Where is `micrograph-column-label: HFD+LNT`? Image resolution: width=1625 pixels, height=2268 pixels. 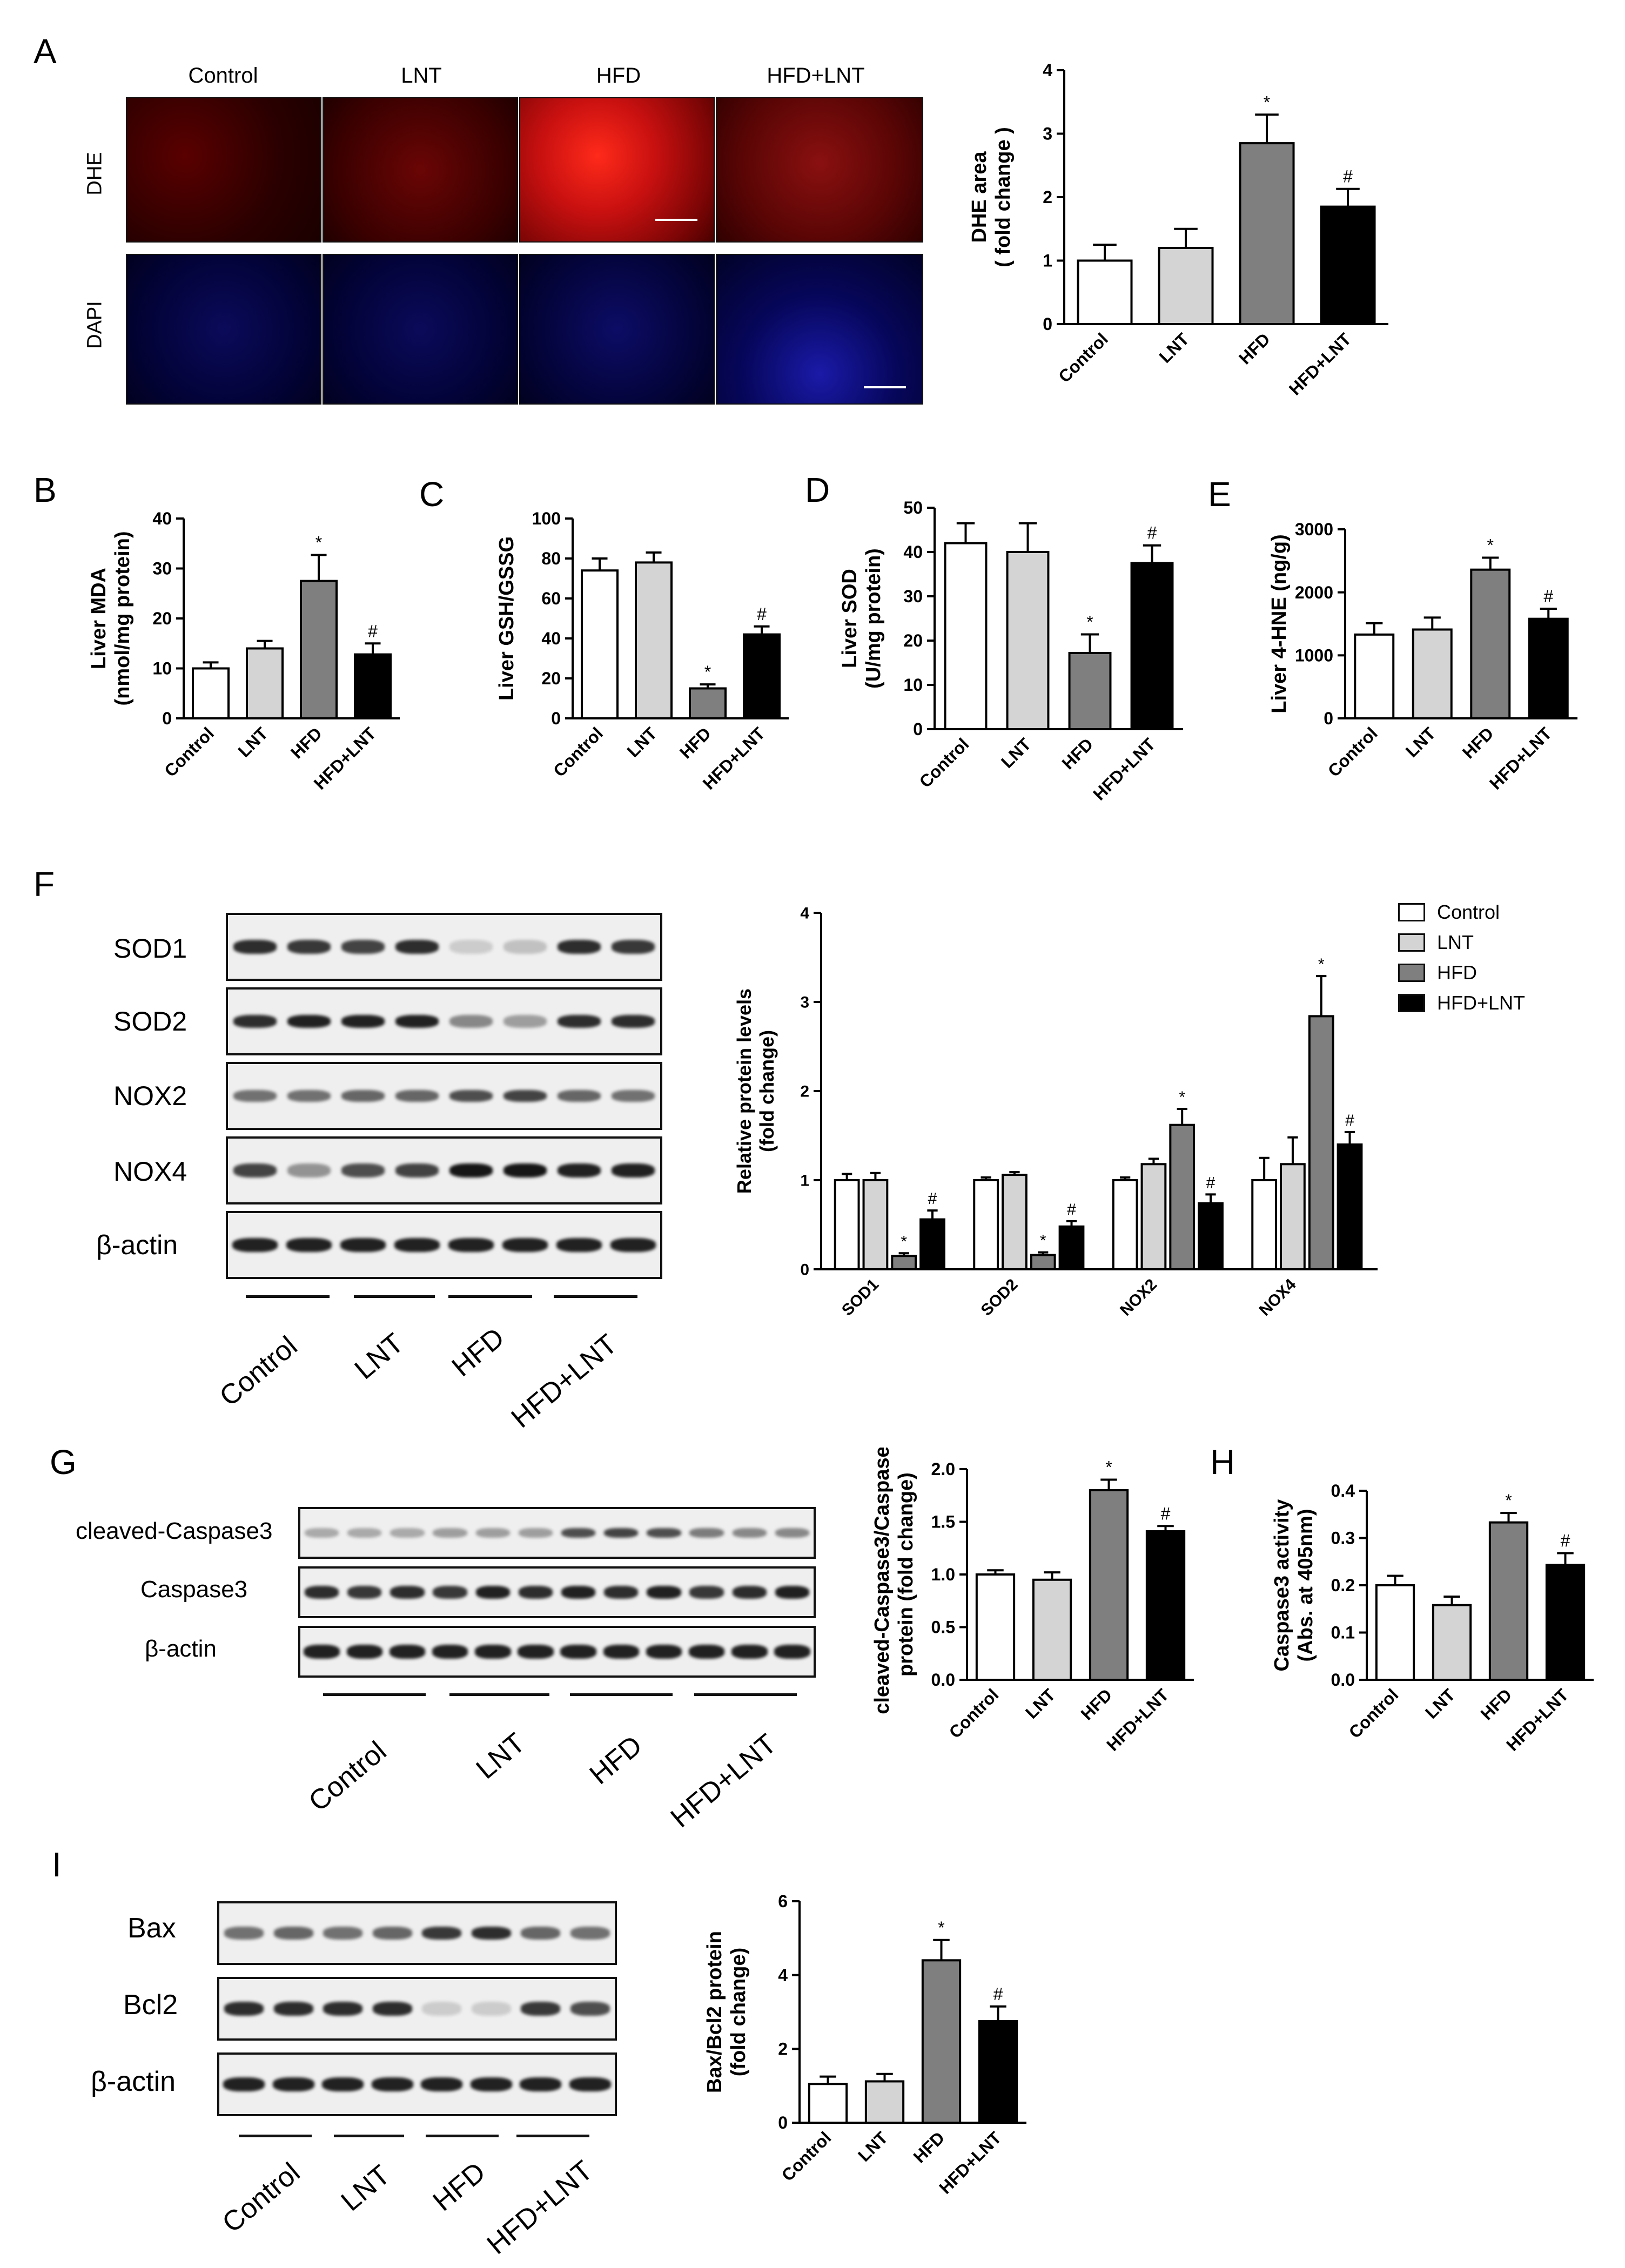 micrograph-column-label: HFD+LNT is located at coordinates (816, 76).